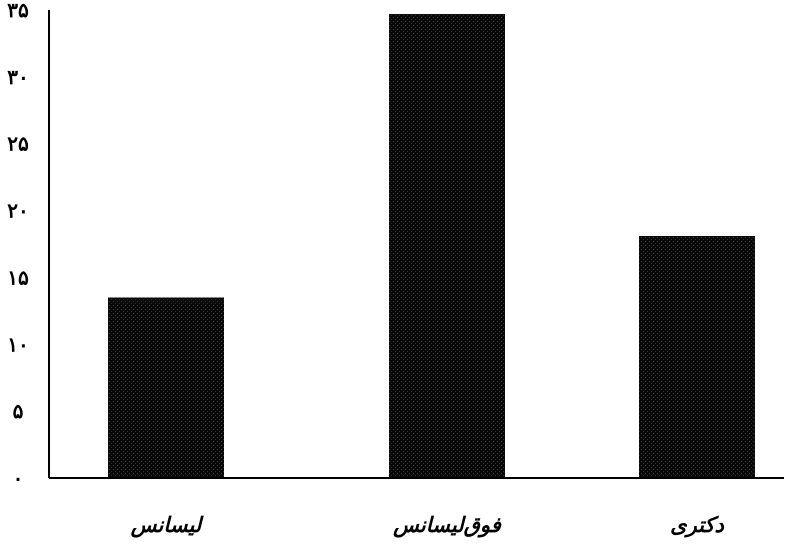  Describe the element at coordinates (17, 211) in the screenshot. I see `y-tick-label: ۲۰` at that location.